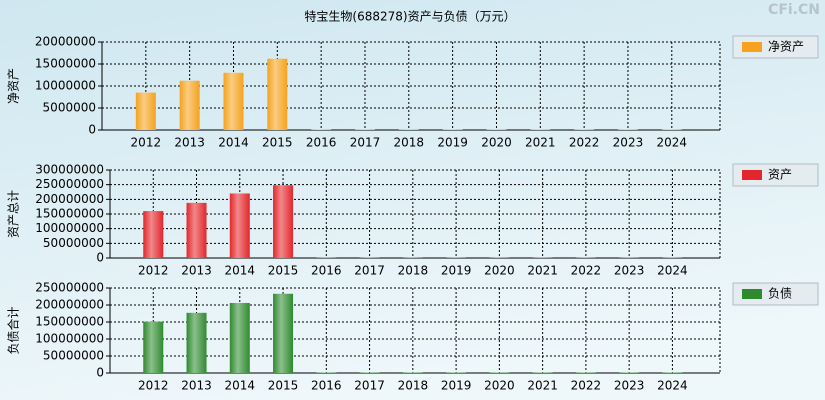 The height and width of the screenshot is (400, 825). What do you see at coordinates (780, 175) in the screenshot?
I see `legend-label: 资产` at bounding box center [780, 175].